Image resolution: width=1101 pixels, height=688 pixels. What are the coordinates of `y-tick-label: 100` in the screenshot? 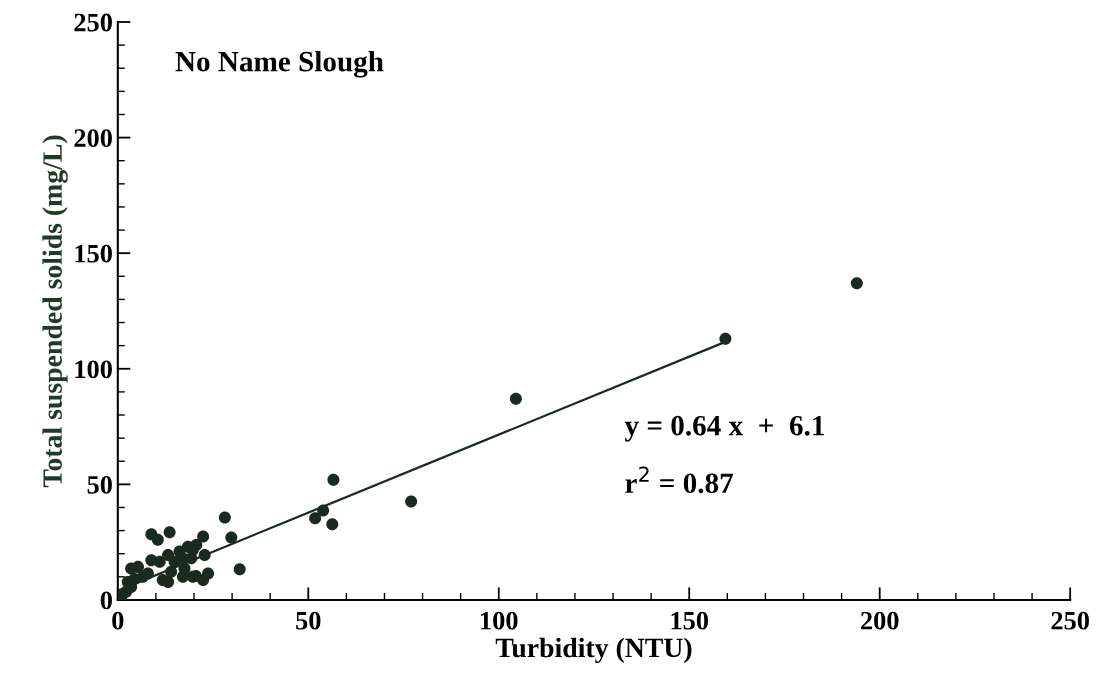 It's located at (93, 369).